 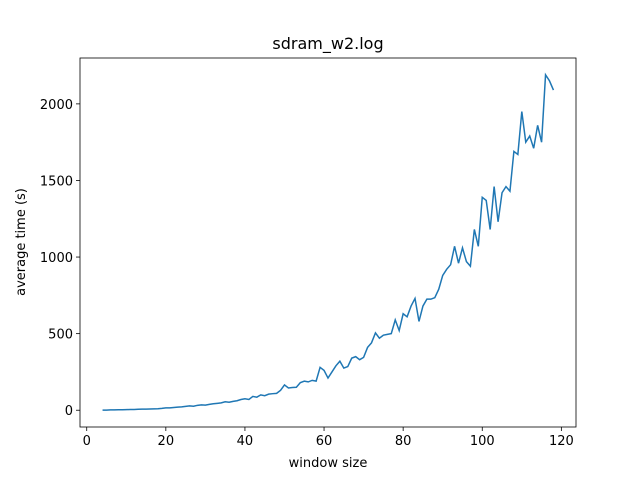 What do you see at coordinates (56, 258) in the screenshot?
I see `y-tick-label: 1000` at bounding box center [56, 258].